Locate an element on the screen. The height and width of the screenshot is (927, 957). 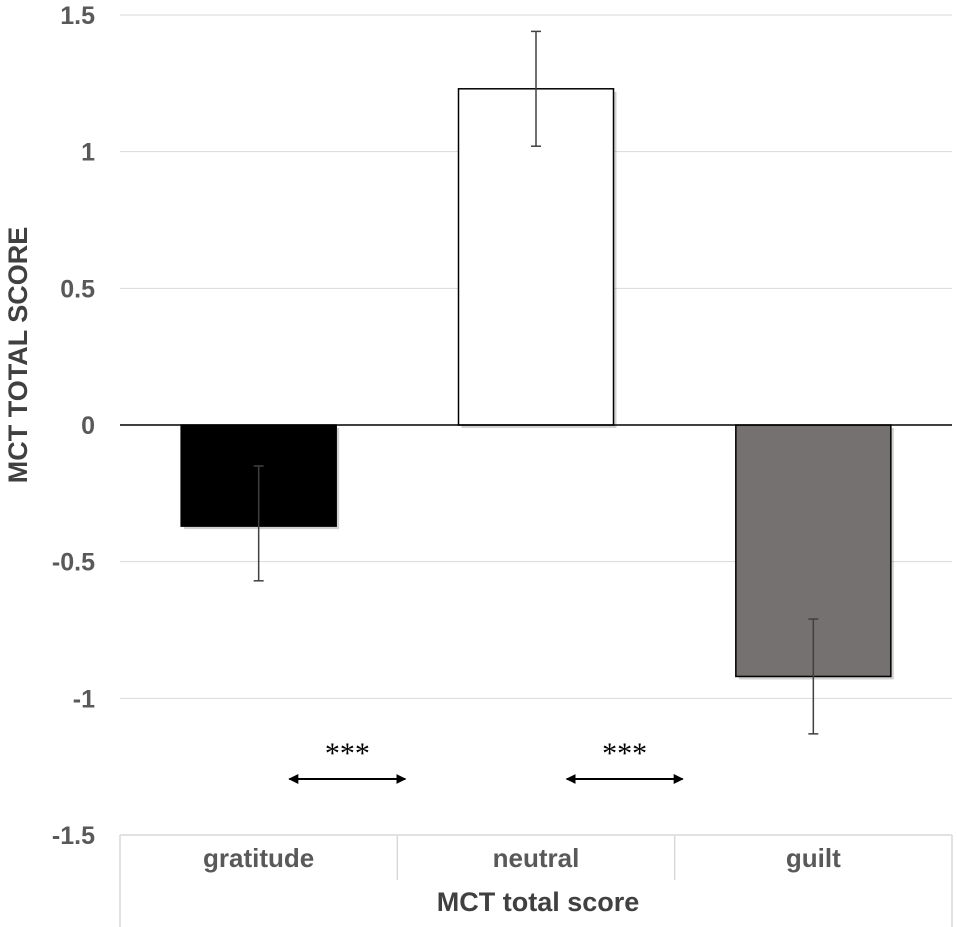
significance-annotations: *** *** is located at coordinates (486, 760).